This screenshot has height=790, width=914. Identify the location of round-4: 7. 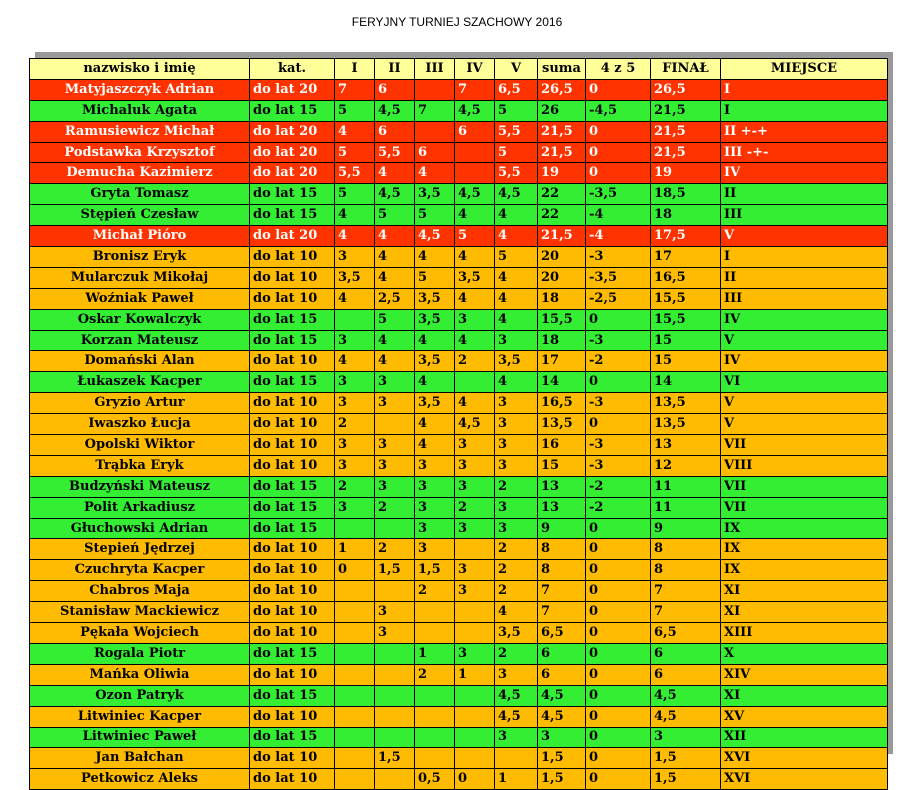
(474, 89).